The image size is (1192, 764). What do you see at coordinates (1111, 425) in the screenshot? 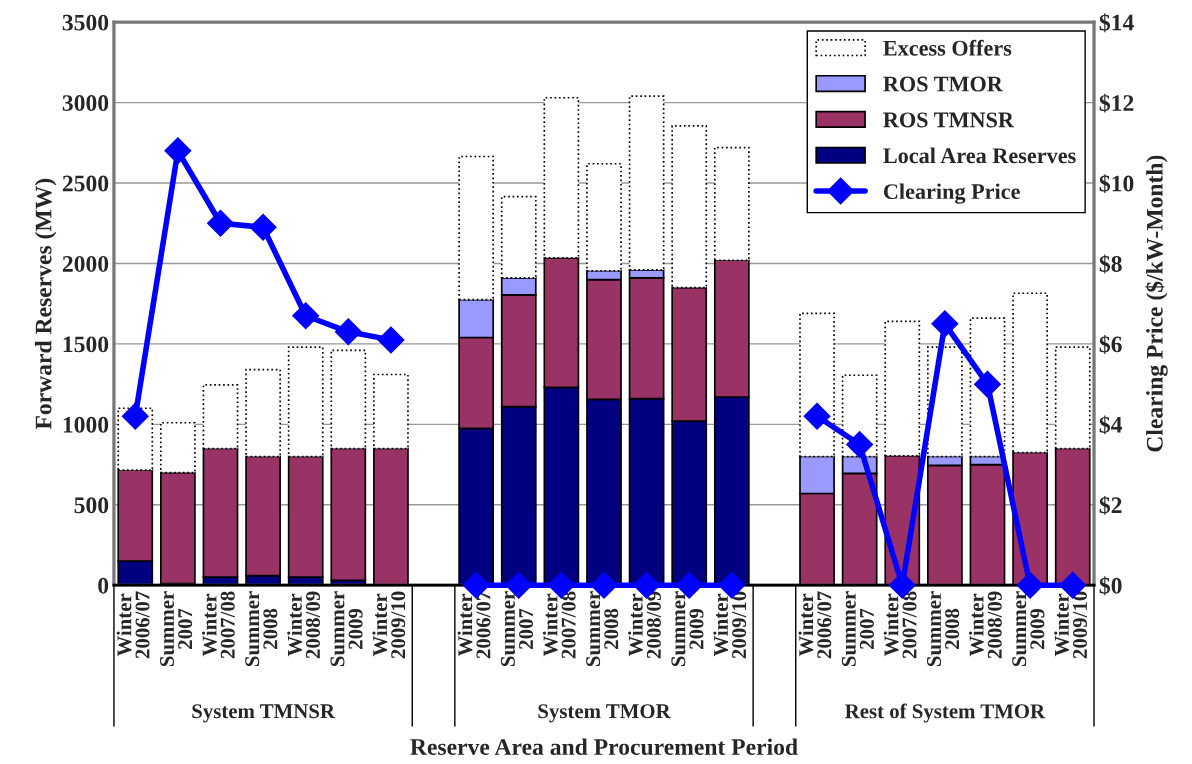
I see `y2-tick-label: $4` at bounding box center [1111, 425].